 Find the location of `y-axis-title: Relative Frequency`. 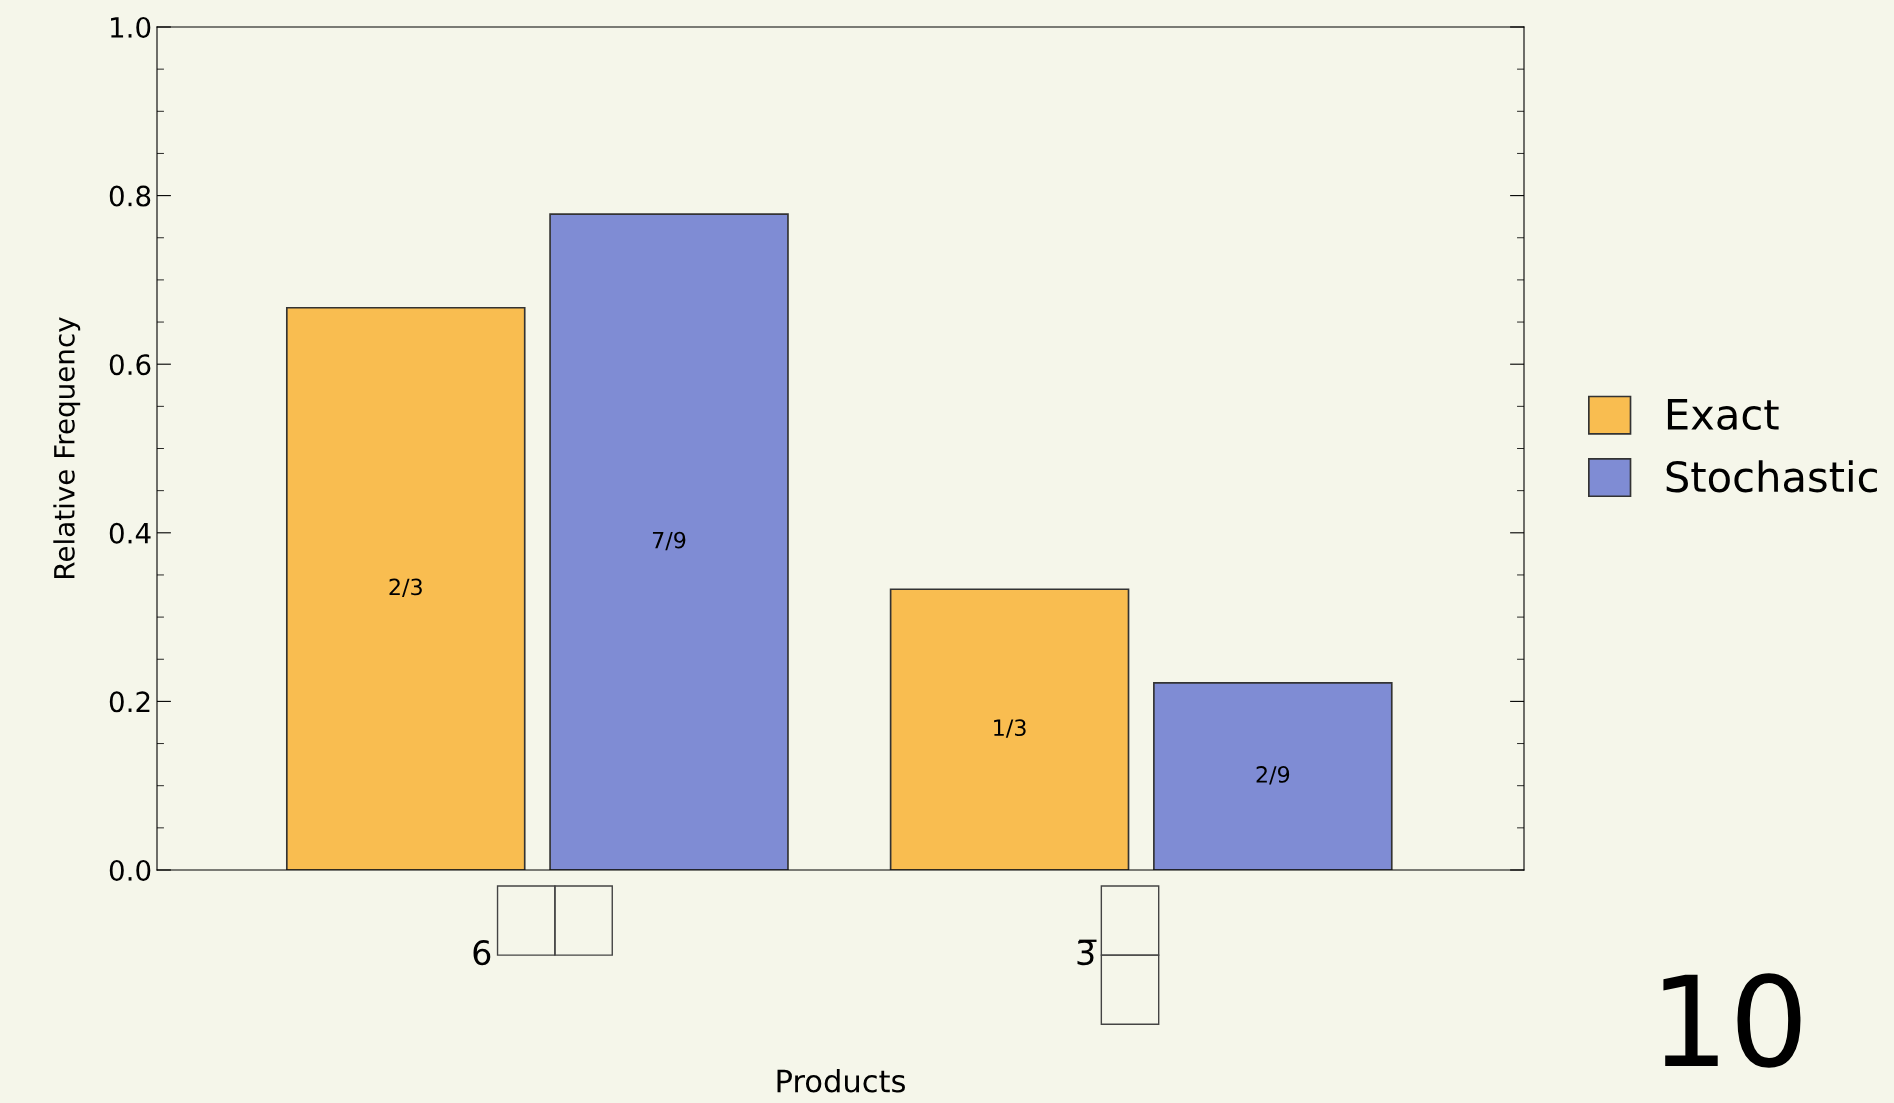

y-axis-title: Relative Frequency is located at coordinates (67, 447).